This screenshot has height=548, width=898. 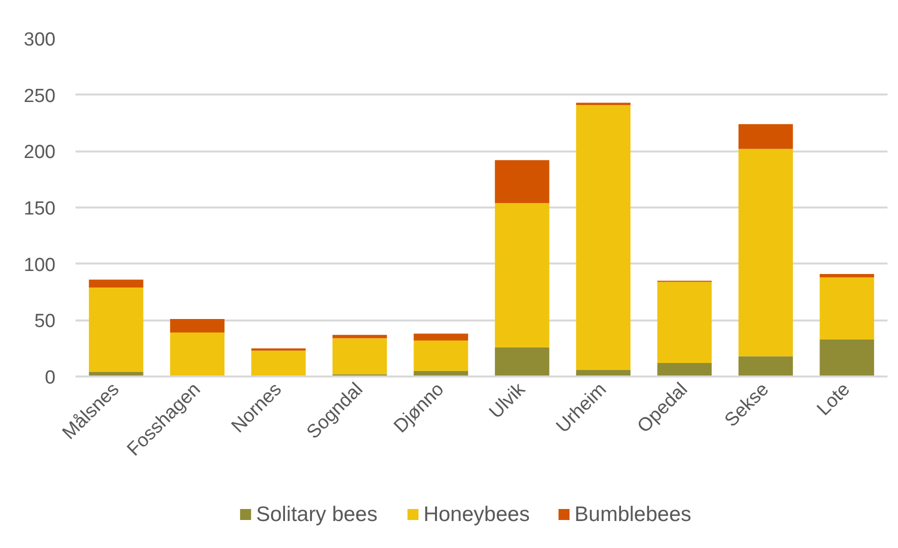 I want to click on y-tick-label: 150, so click(x=40, y=209).